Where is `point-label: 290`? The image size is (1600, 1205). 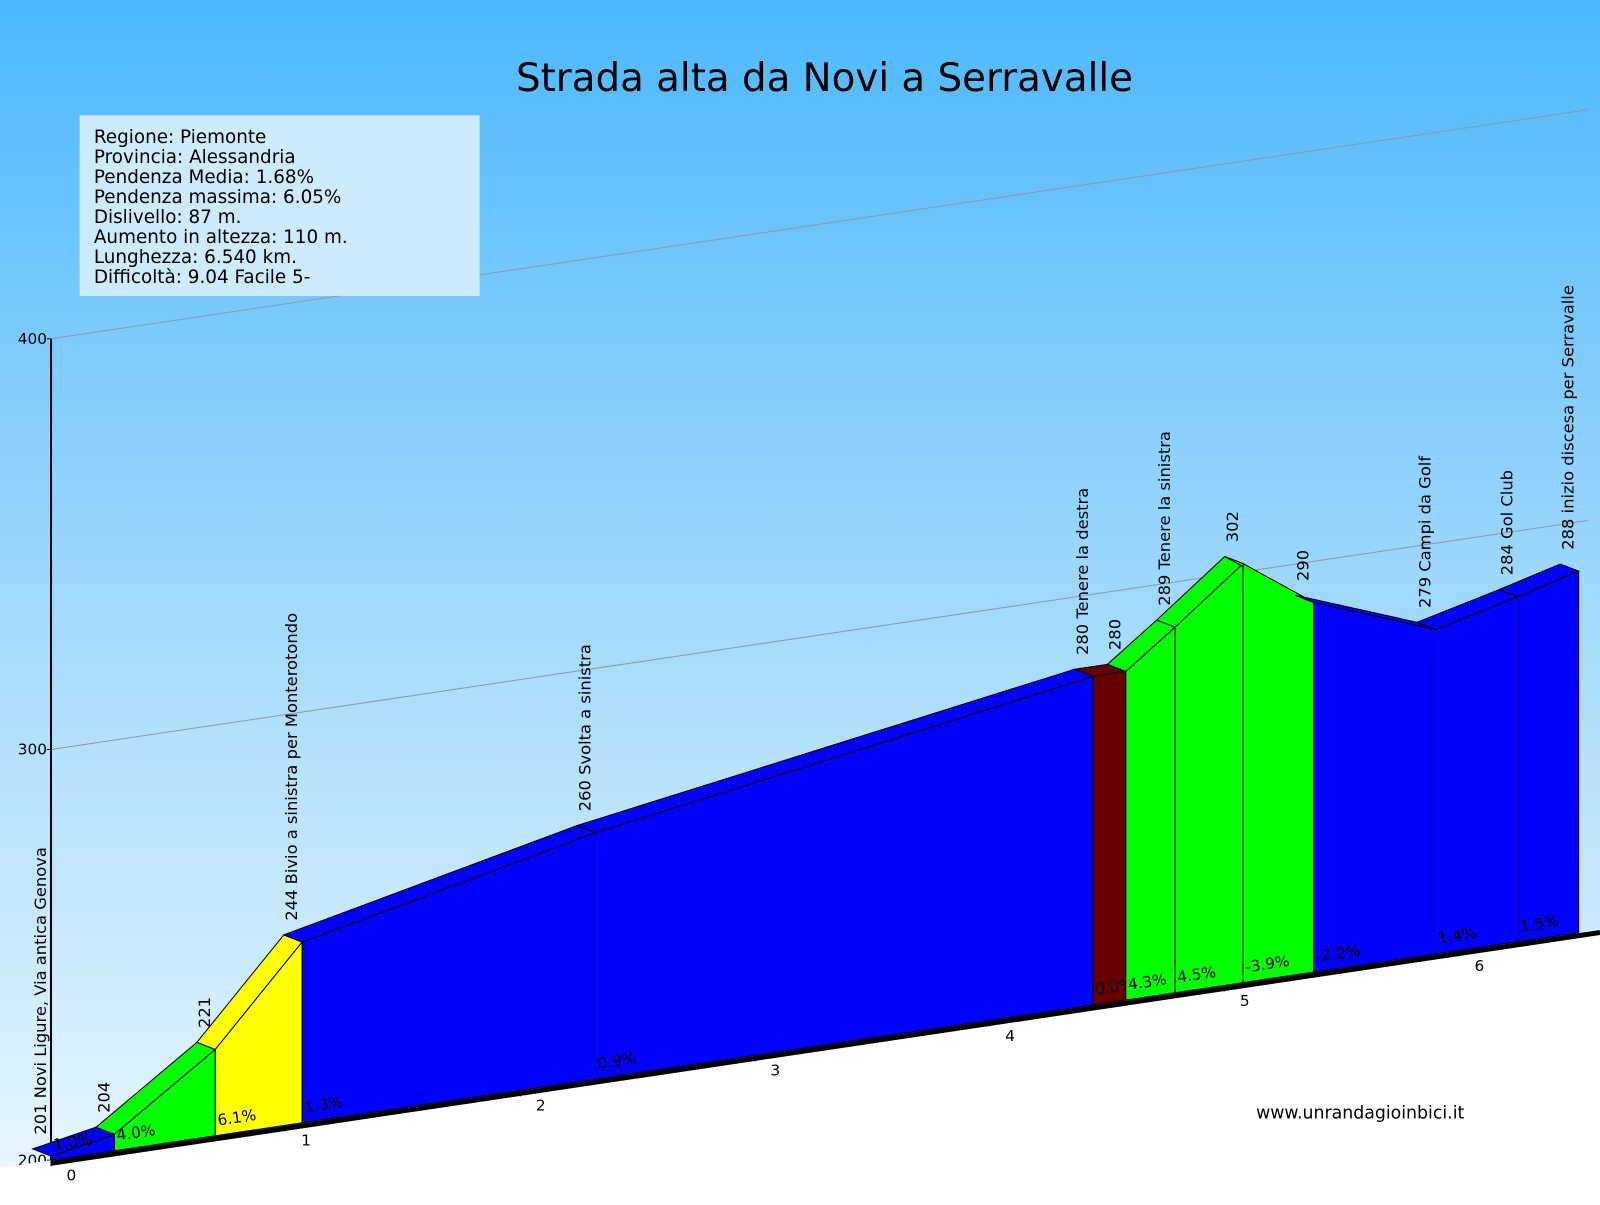 point-label: 290 is located at coordinates (1302, 565).